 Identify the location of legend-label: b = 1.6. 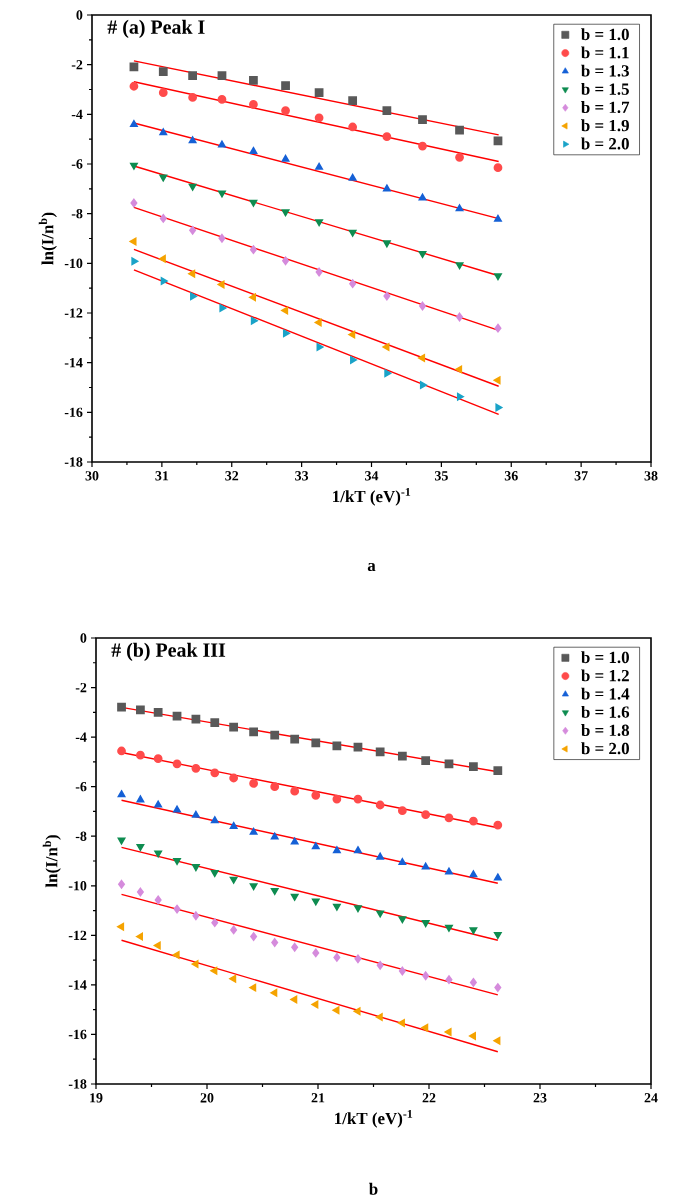
(605, 711).